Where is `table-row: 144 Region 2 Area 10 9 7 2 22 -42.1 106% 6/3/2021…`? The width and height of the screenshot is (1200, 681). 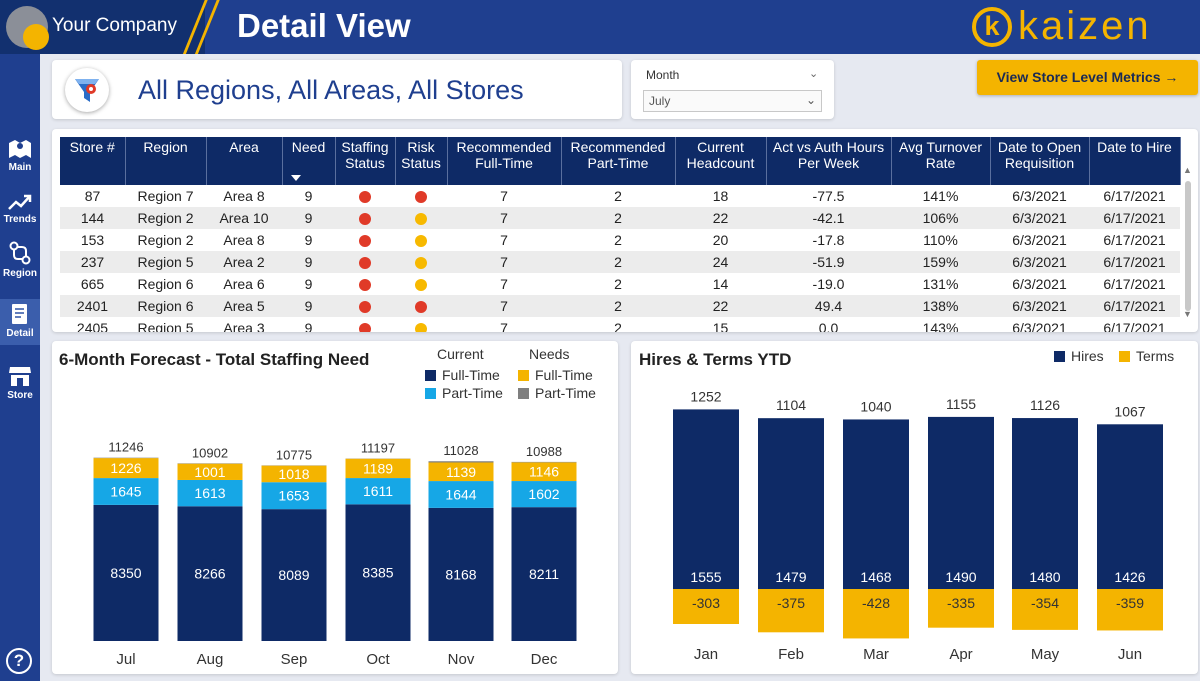
table-row: 144 Region 2 Area 10 9 7 2 22 -42.1 106% 6/3/2021… is located at coordinates (620, 218).